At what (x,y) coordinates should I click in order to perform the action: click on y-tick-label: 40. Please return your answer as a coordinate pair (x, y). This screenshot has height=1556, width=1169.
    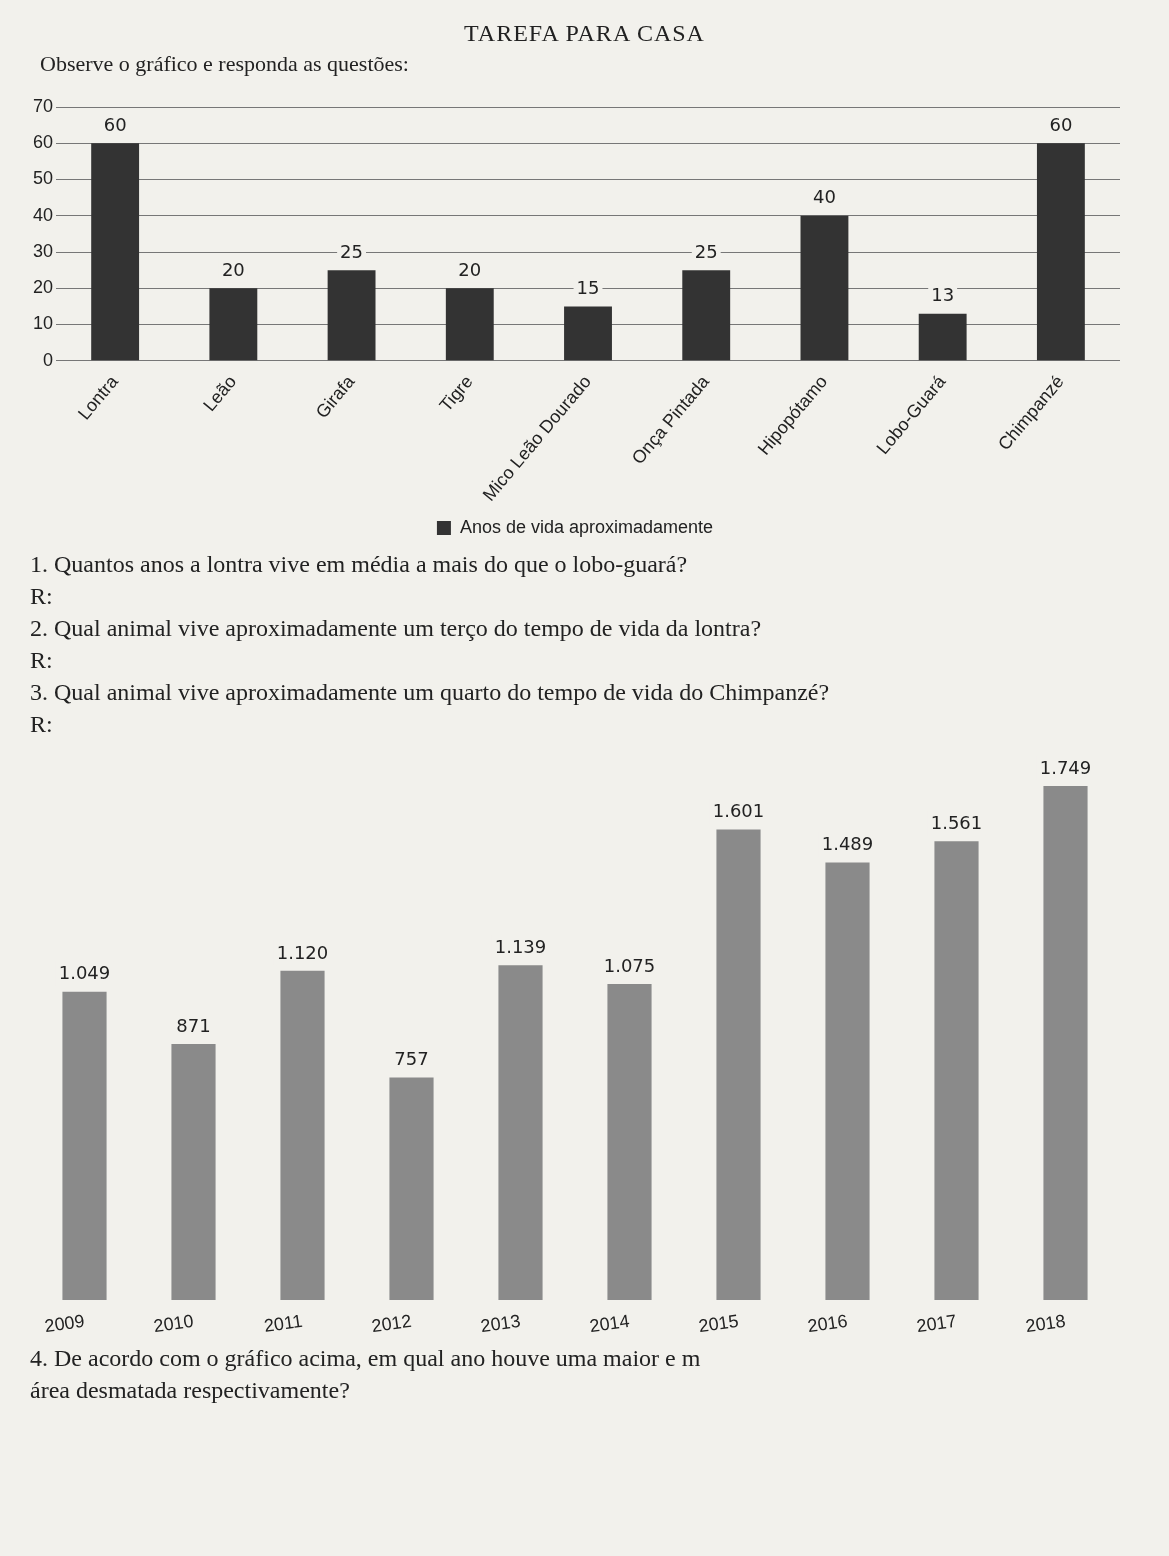
    Looking at the image, I should click on (43, 214).